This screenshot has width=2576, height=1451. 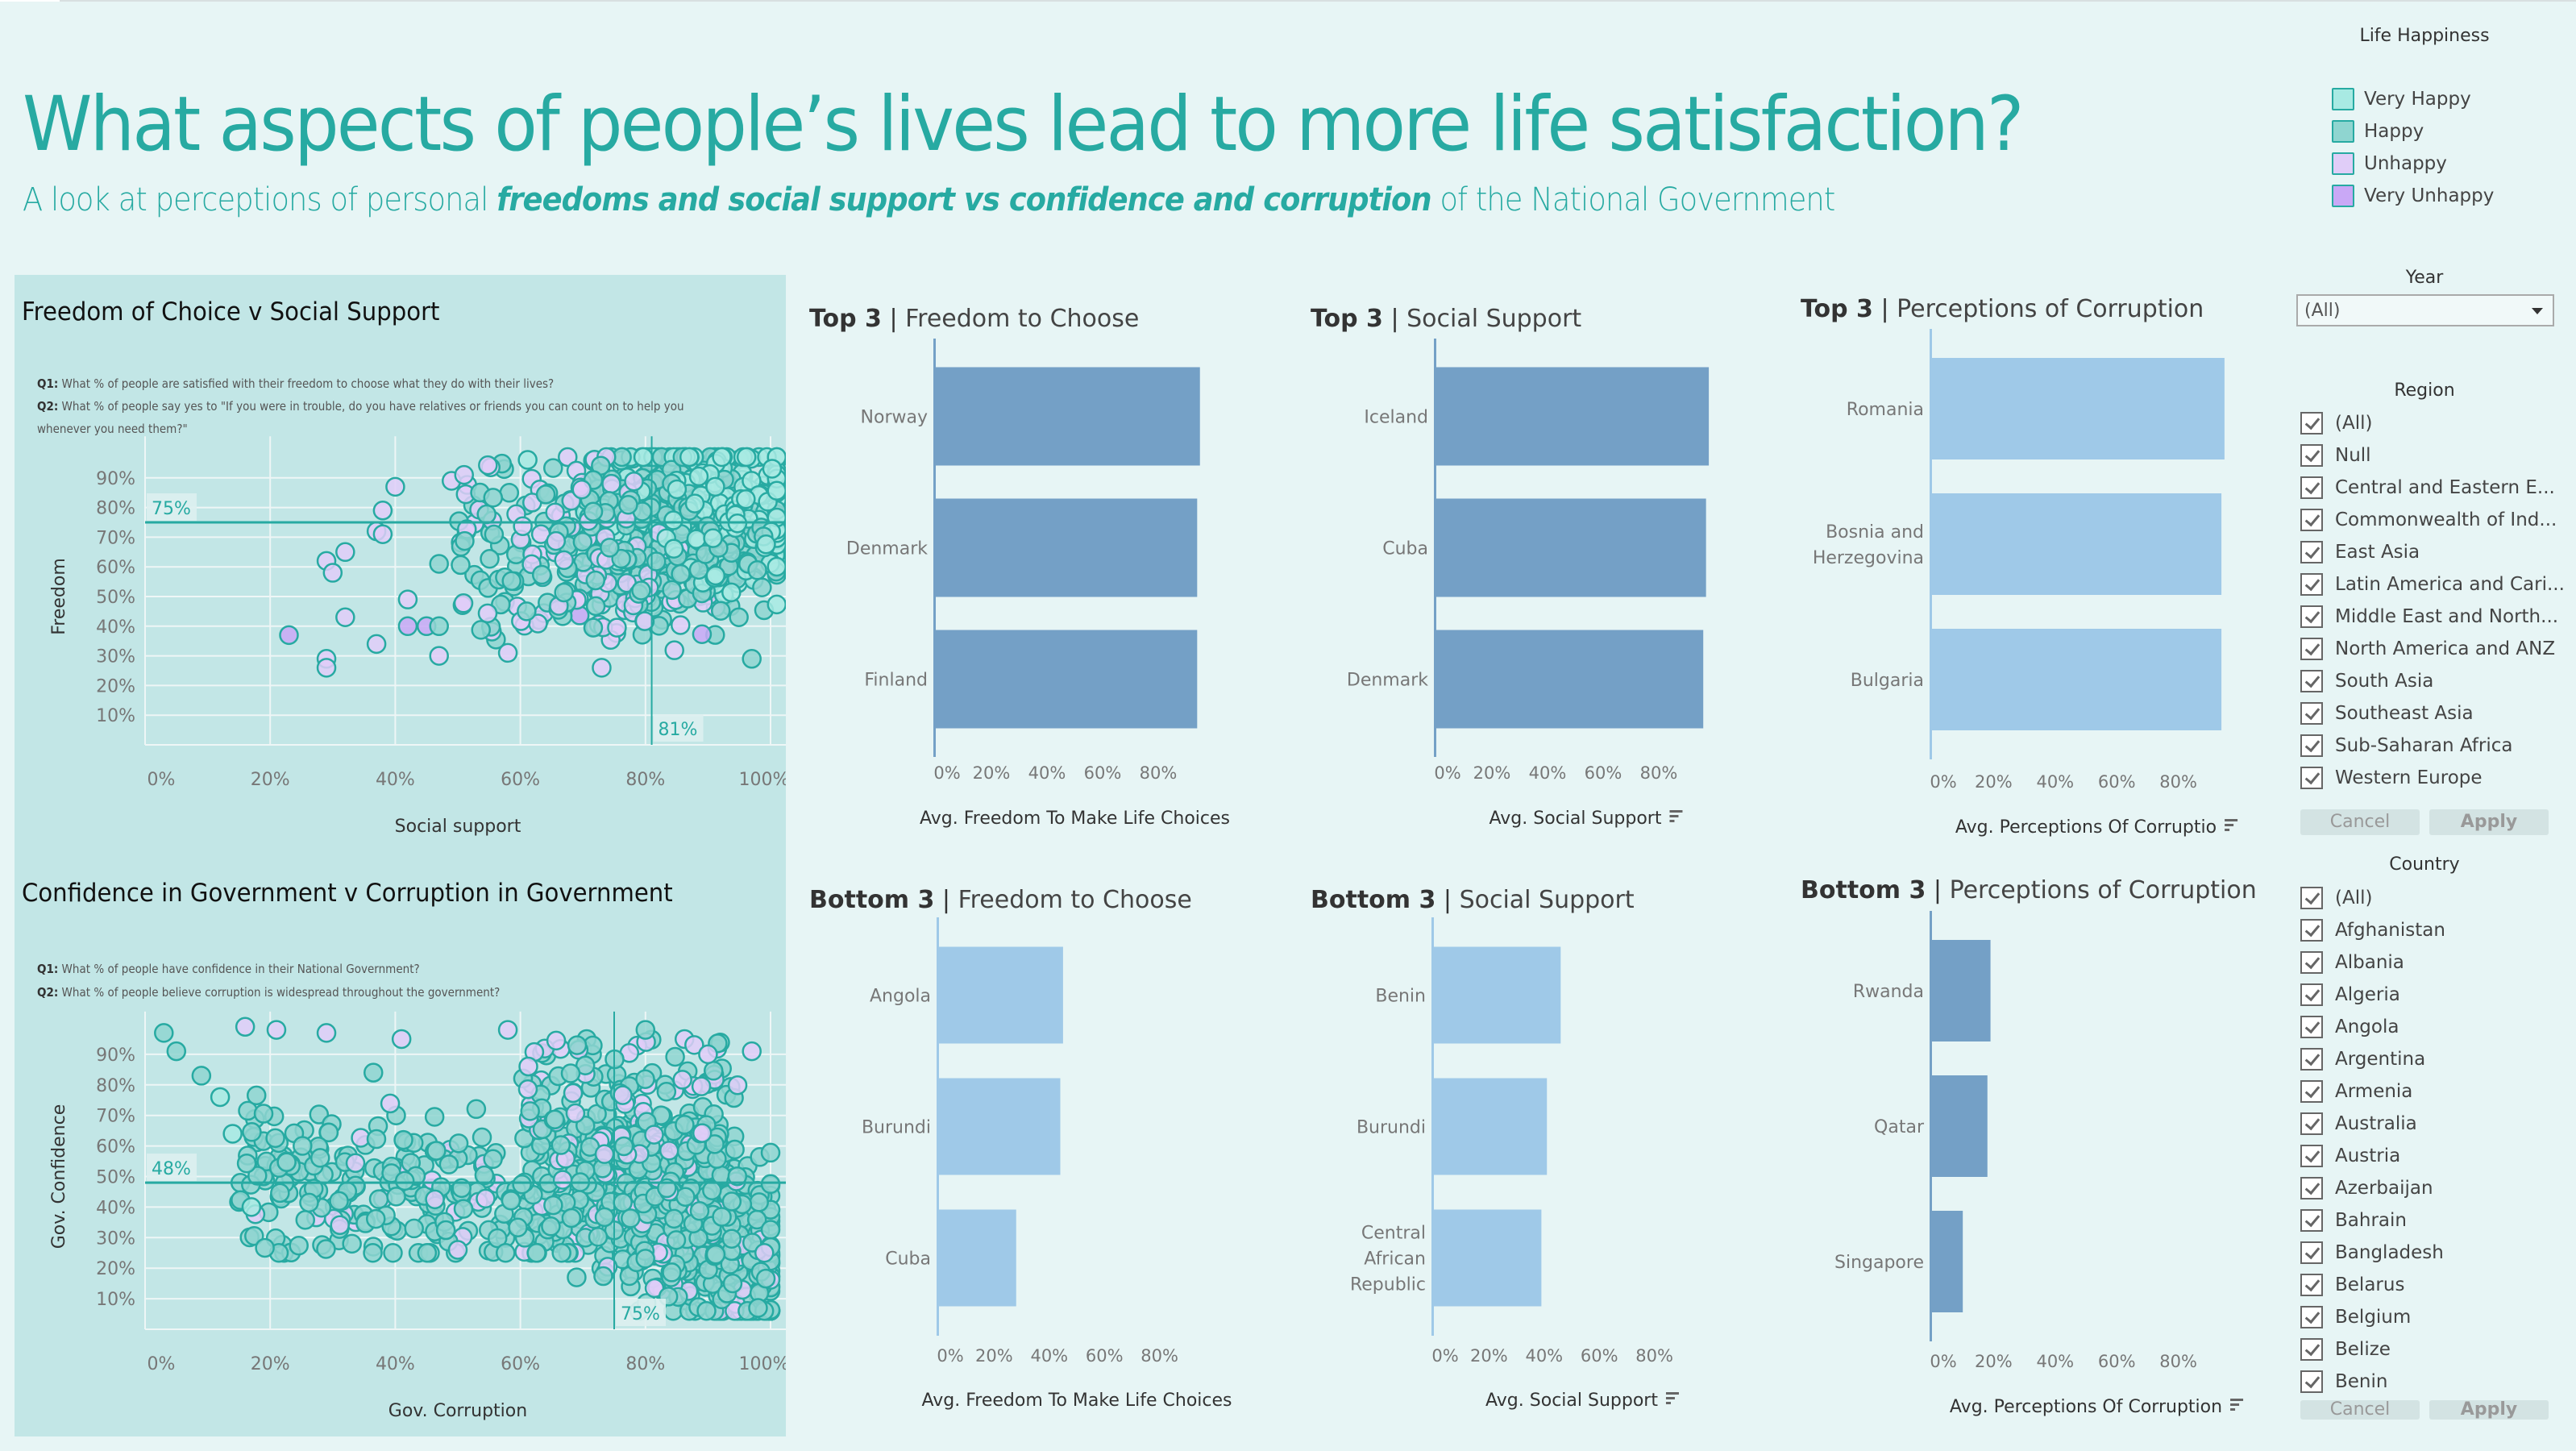 What do you see at coordinates (2427, 649) in the screenshot?
I see `region-checkbox-item: North America and ANZ` at bounding box center [2427, 649].